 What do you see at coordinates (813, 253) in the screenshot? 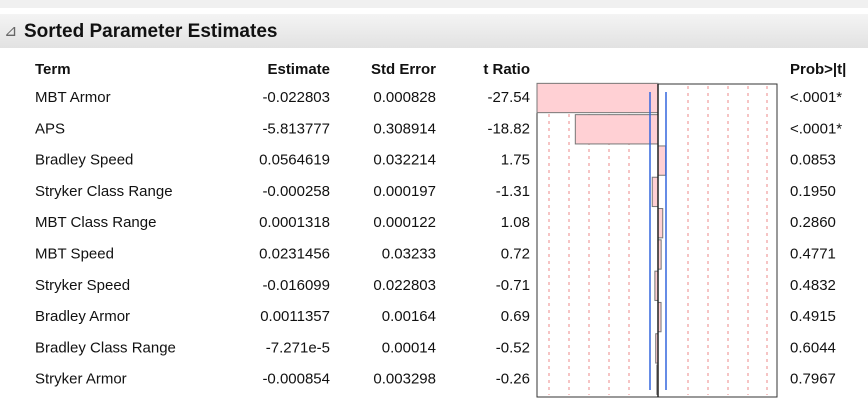
I see `cell-prob: 0.4771` at bounding box center [813, 253].